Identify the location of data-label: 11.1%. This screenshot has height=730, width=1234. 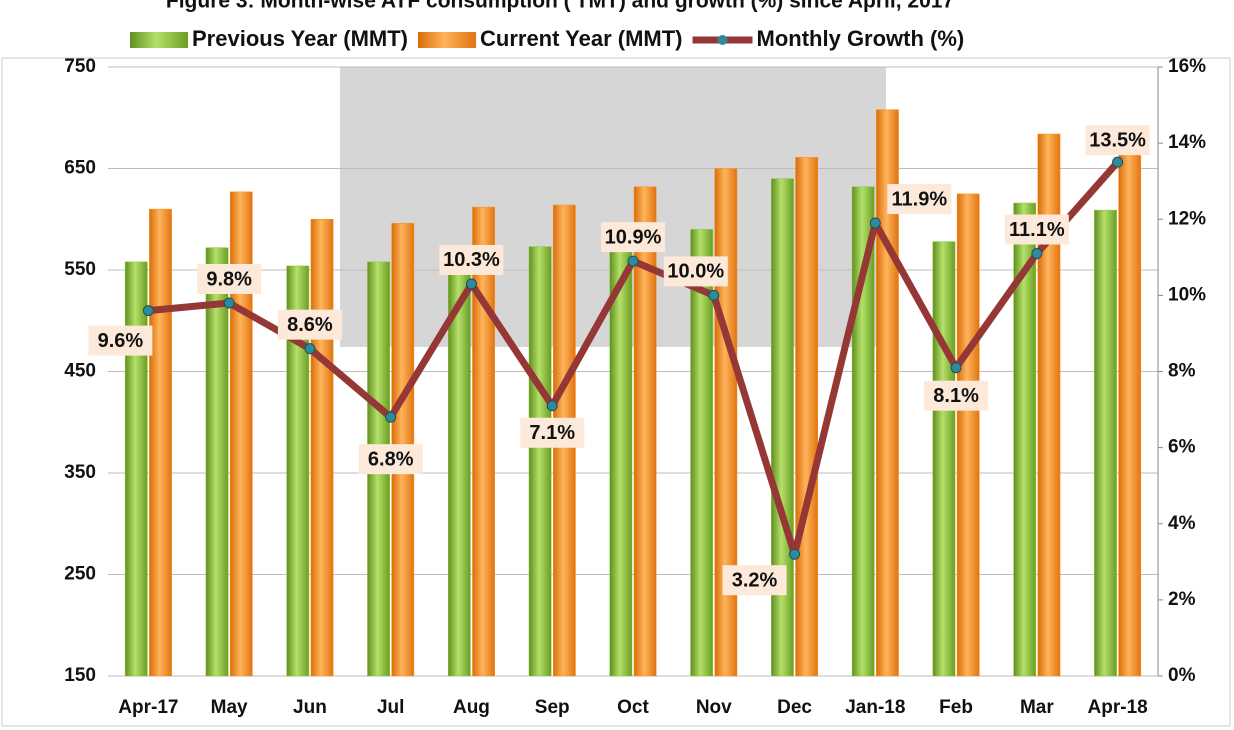
(1037, 230).